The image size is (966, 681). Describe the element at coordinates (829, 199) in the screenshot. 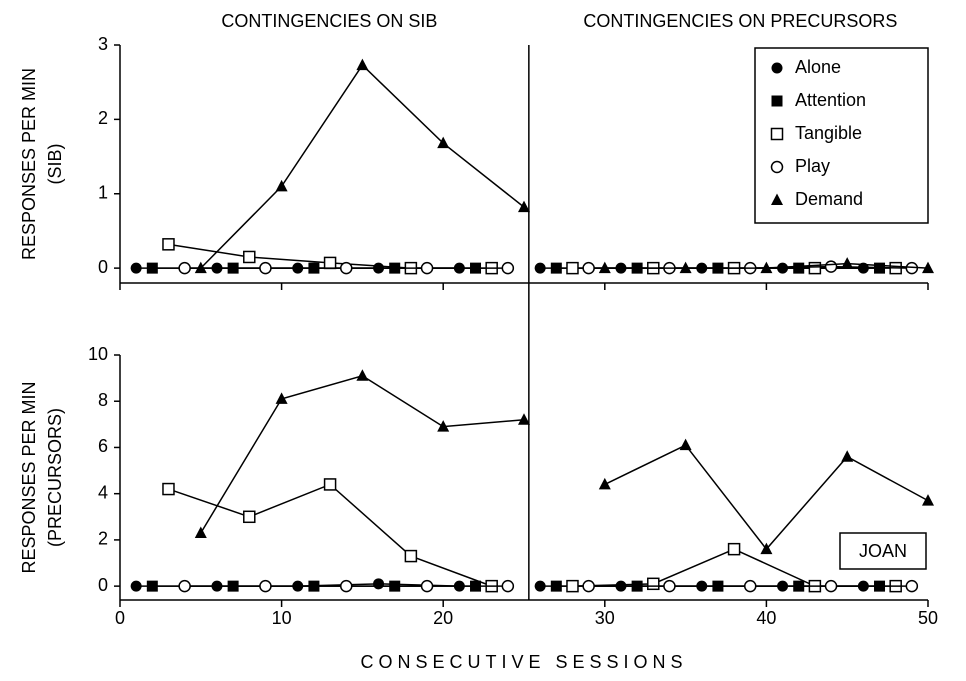

I see `legend-label: Demand` at that location.